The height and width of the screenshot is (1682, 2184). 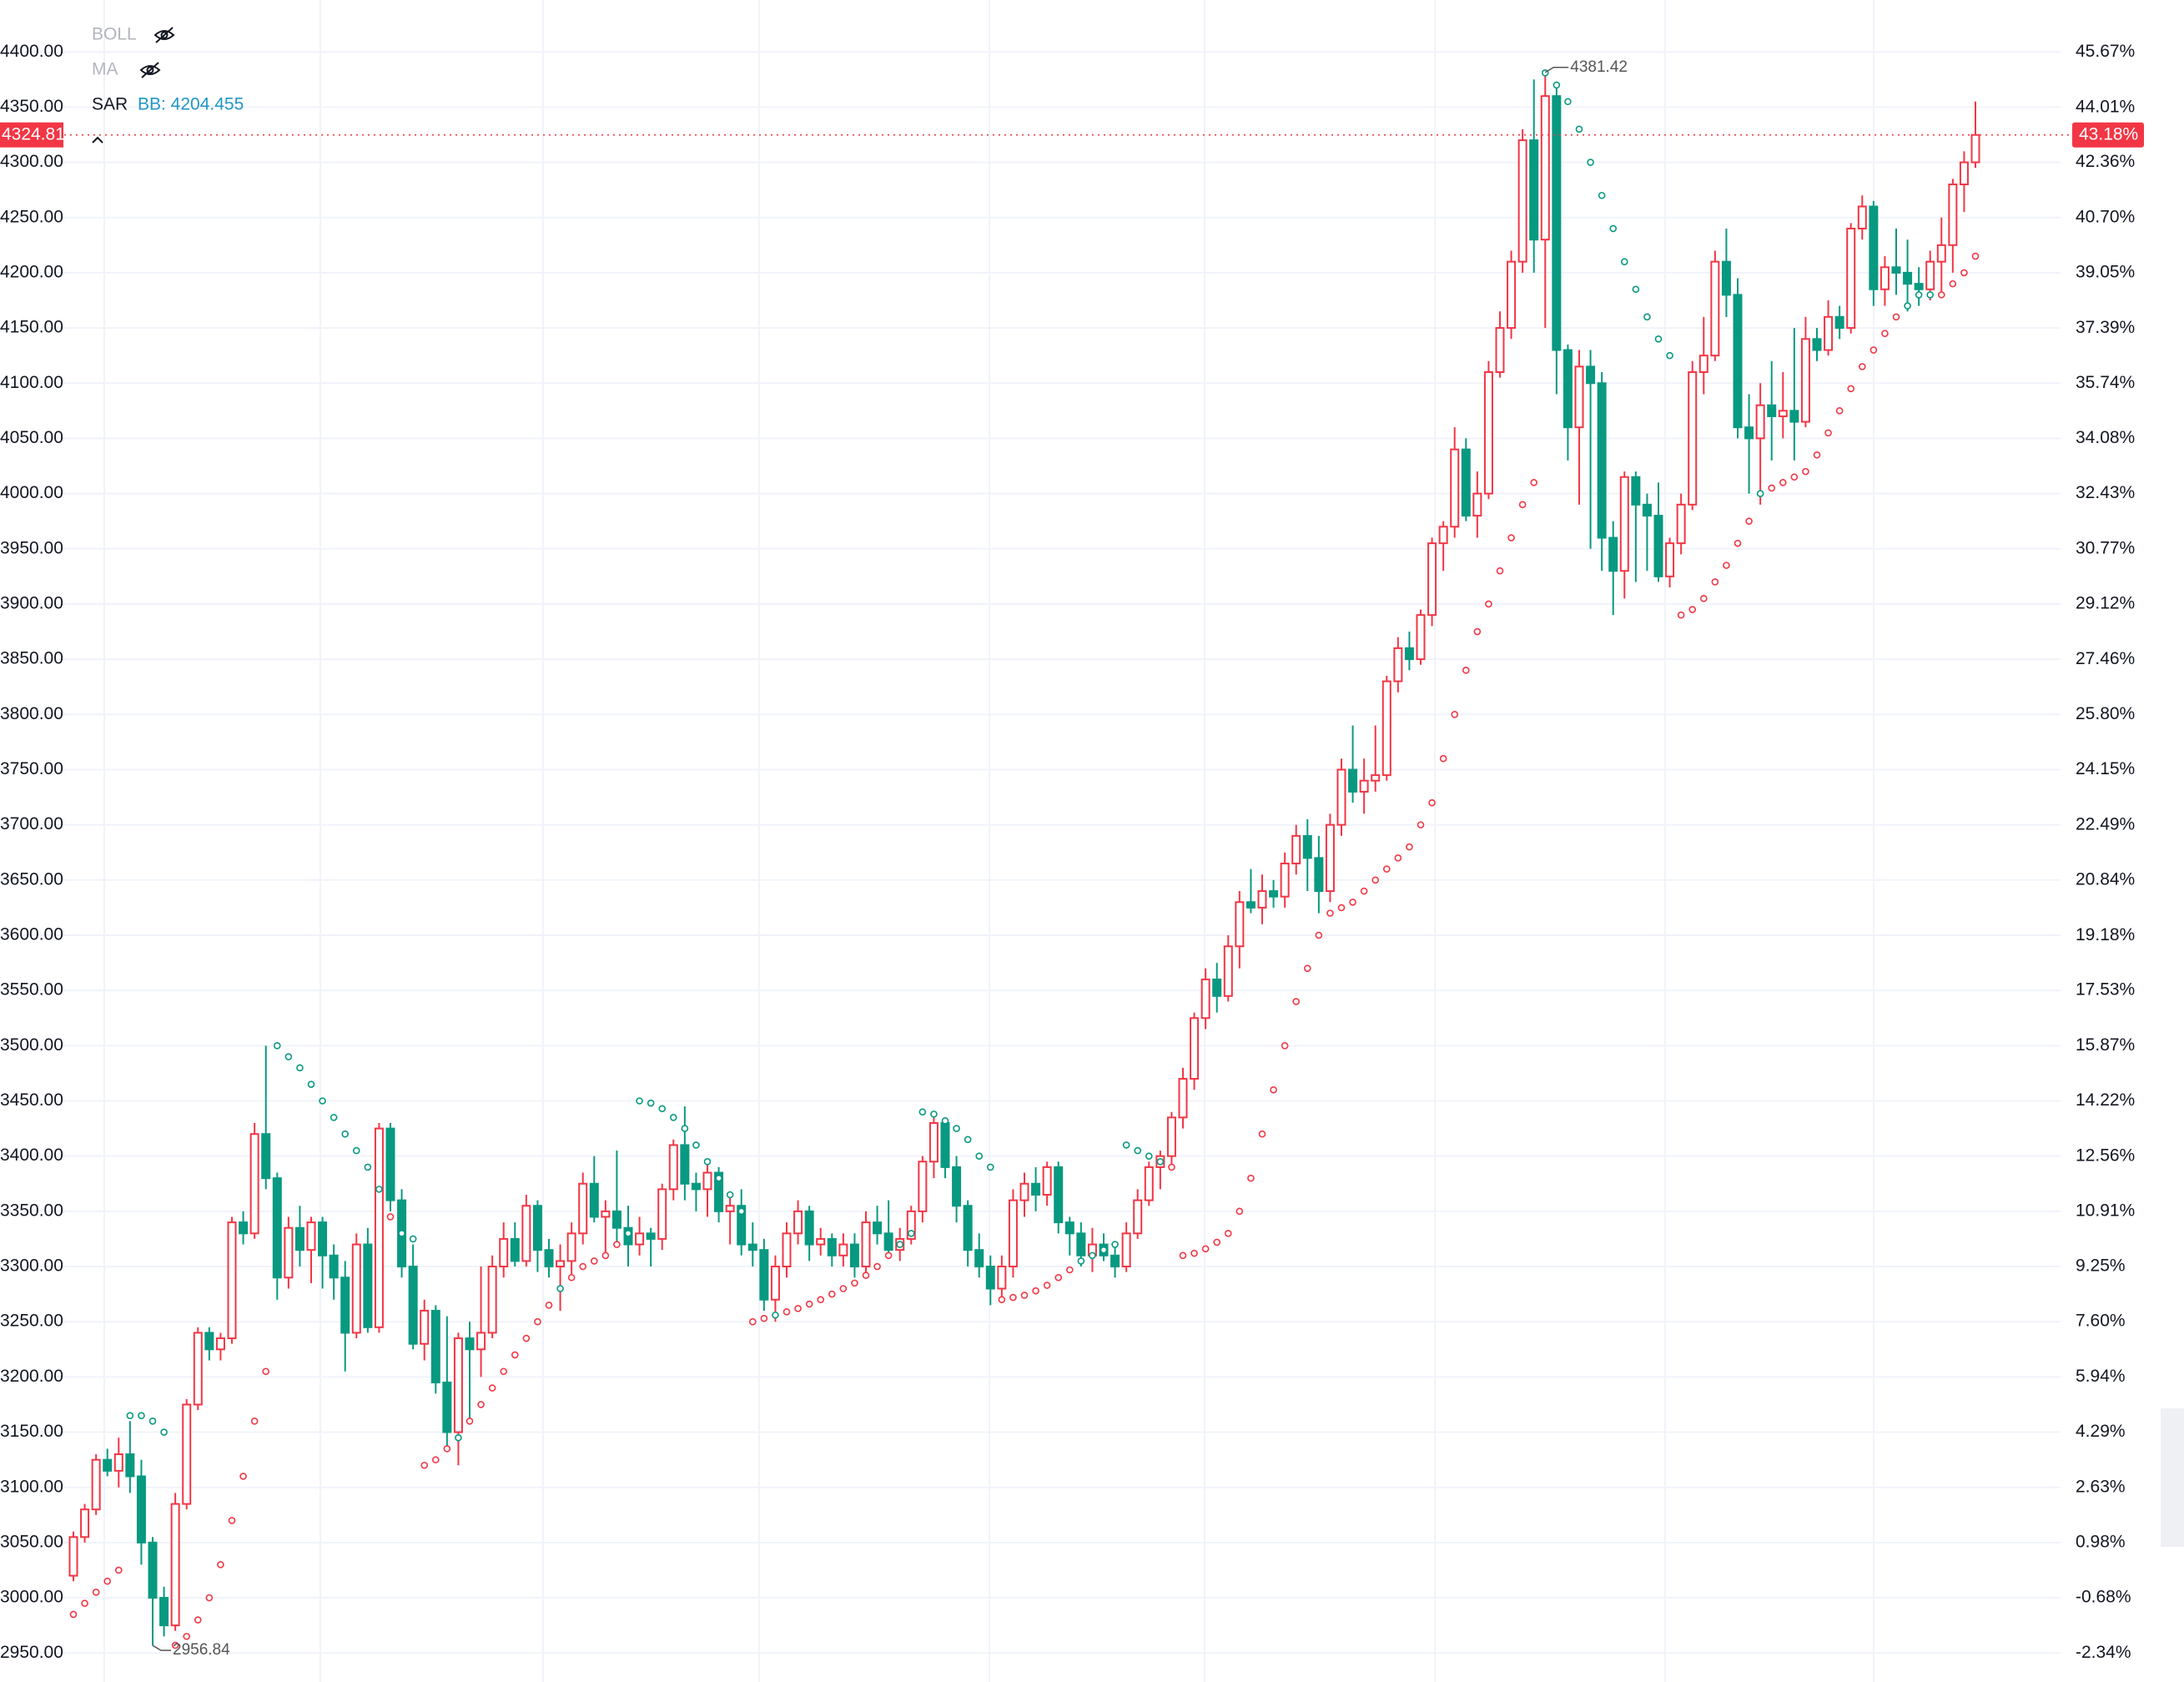 What do you see at coordinates (32, 382) in the screenshot?
I see `y-tick-label: 4100.00` at bounding box center [32, 382].